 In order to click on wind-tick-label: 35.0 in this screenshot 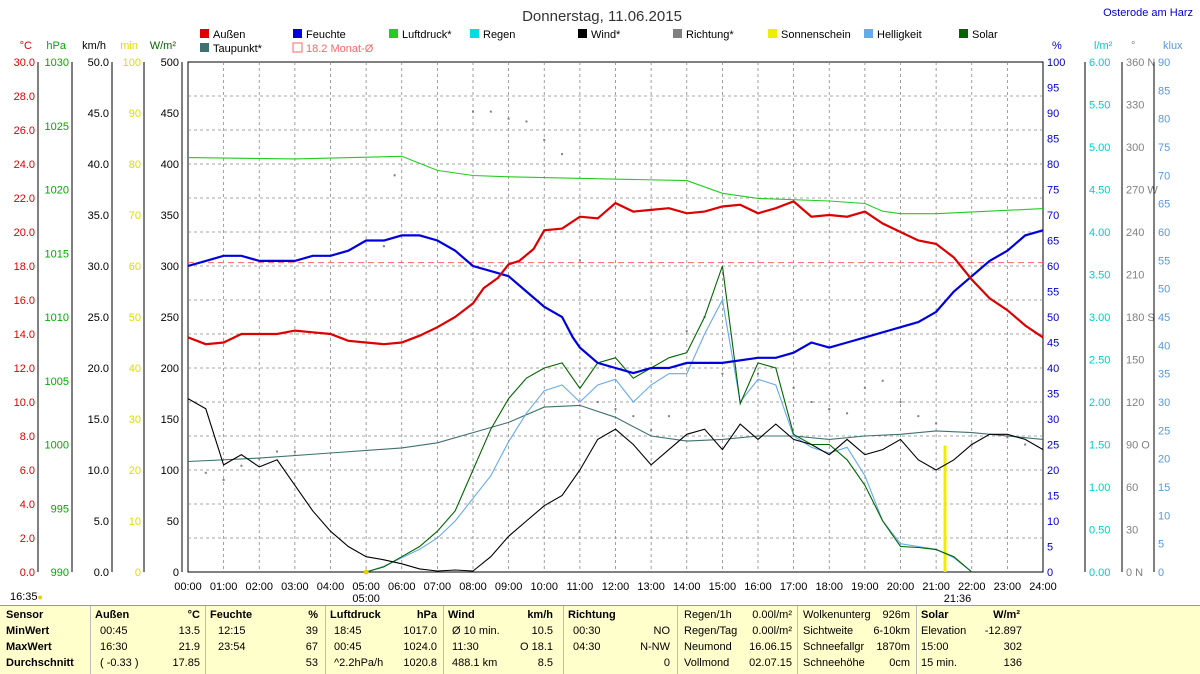, I will do `click(98, 216)`.